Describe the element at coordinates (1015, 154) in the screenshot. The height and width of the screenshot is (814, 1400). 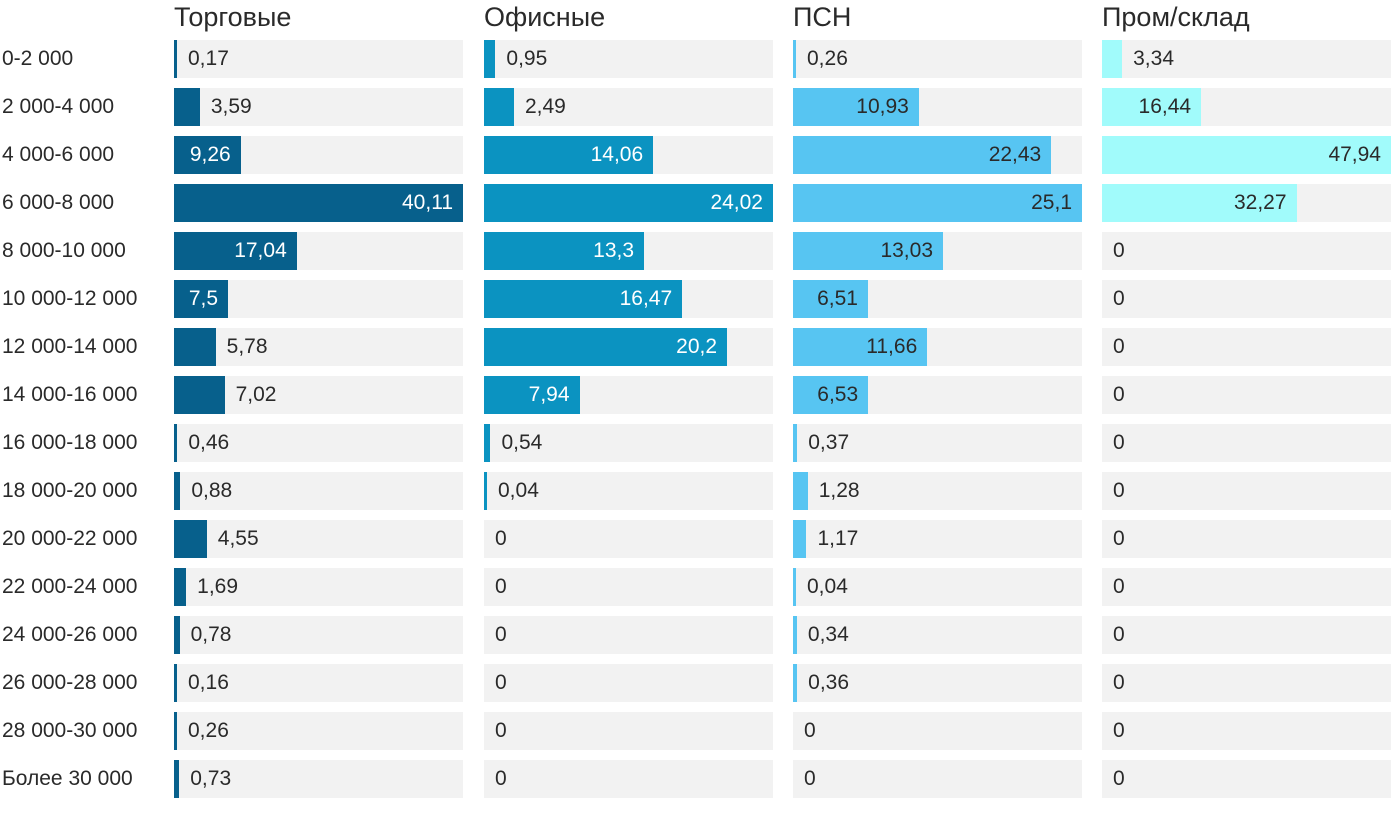
I see `value-label: 22,43` at that location.